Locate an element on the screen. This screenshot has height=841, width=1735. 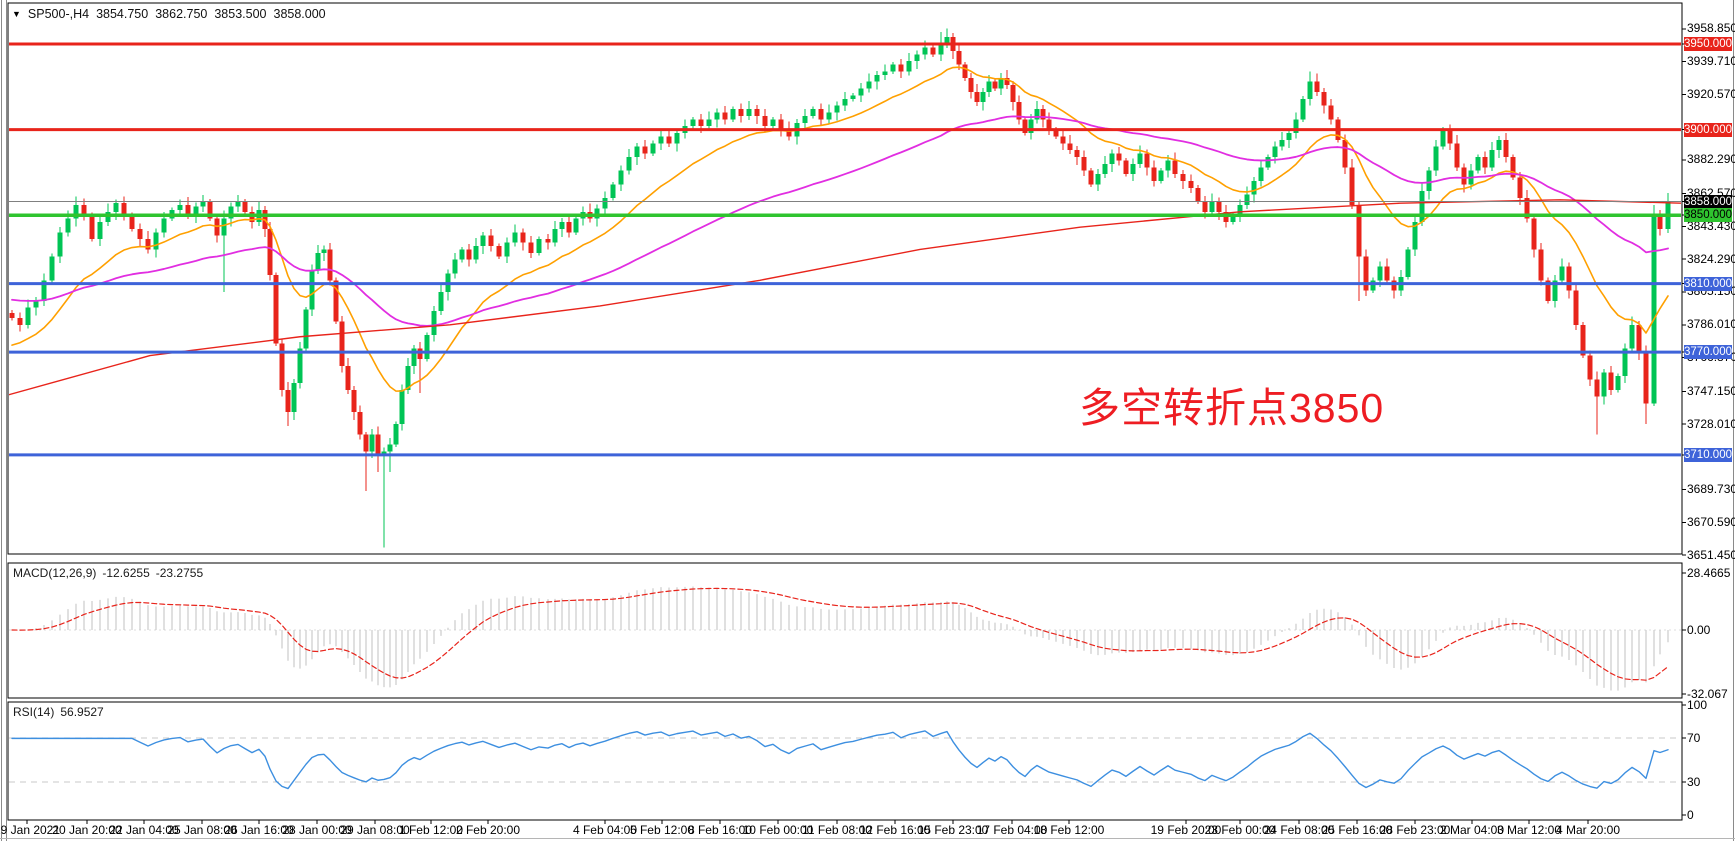
date-label: 22 Jan 04:00 is located at coordinates (144, 830).